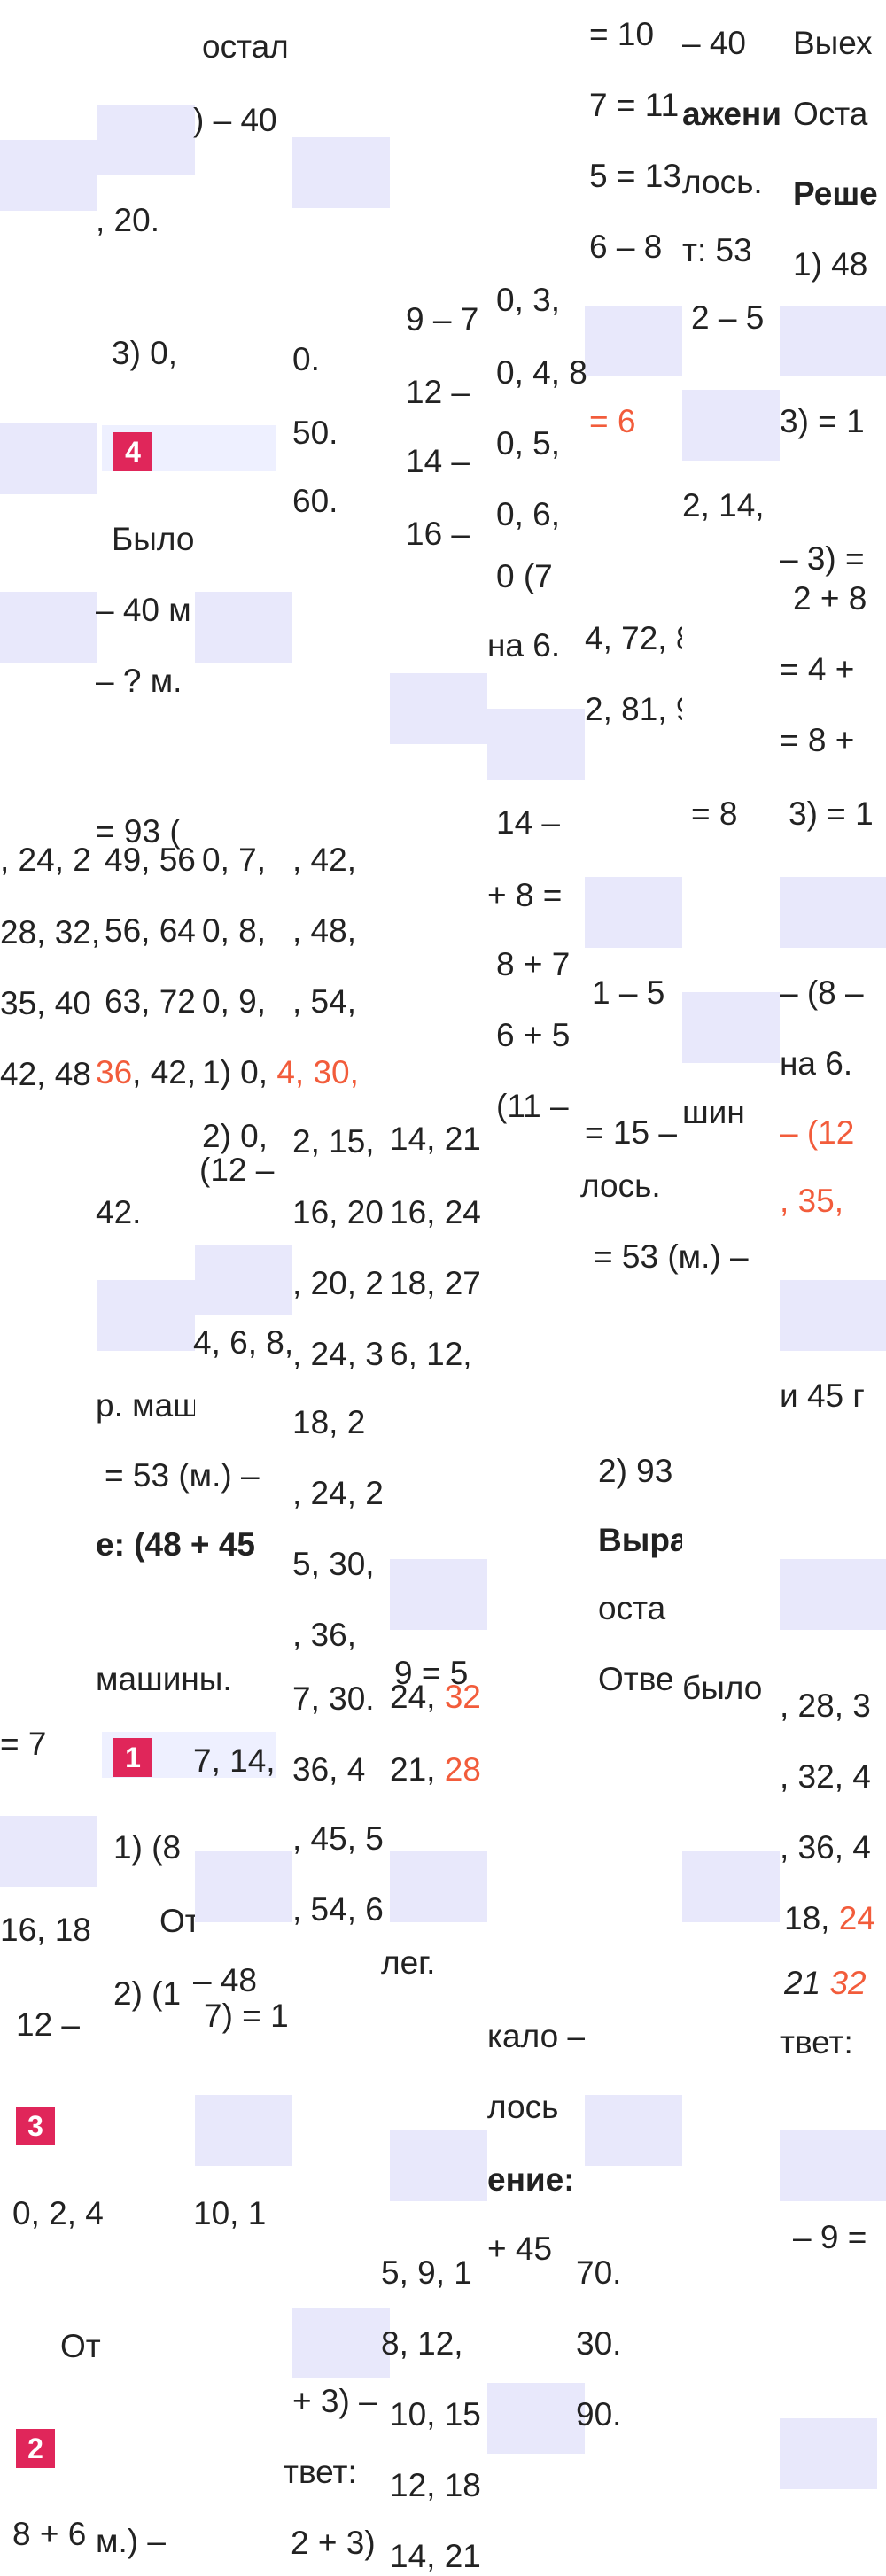 This screenshot has width=886, height=2576. Describe the element at coordinates (154, 539) in the screenshot. I see `text-fragment: Было` at that location.